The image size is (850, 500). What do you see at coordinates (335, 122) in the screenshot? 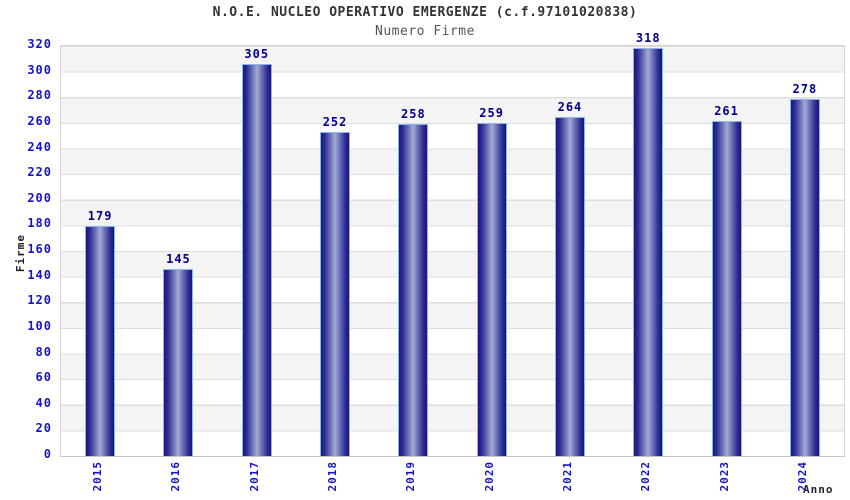
I see `bar-value-label: 252` at bounding box center [335, 122].